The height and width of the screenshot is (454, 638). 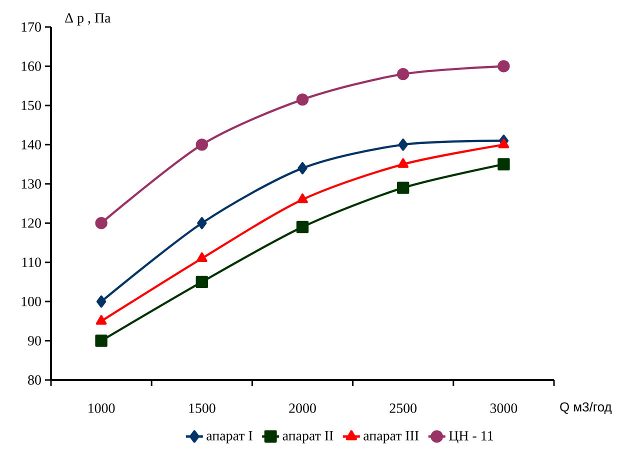 I want to click on legend-label: апарат III, so click(x=391, y=437).